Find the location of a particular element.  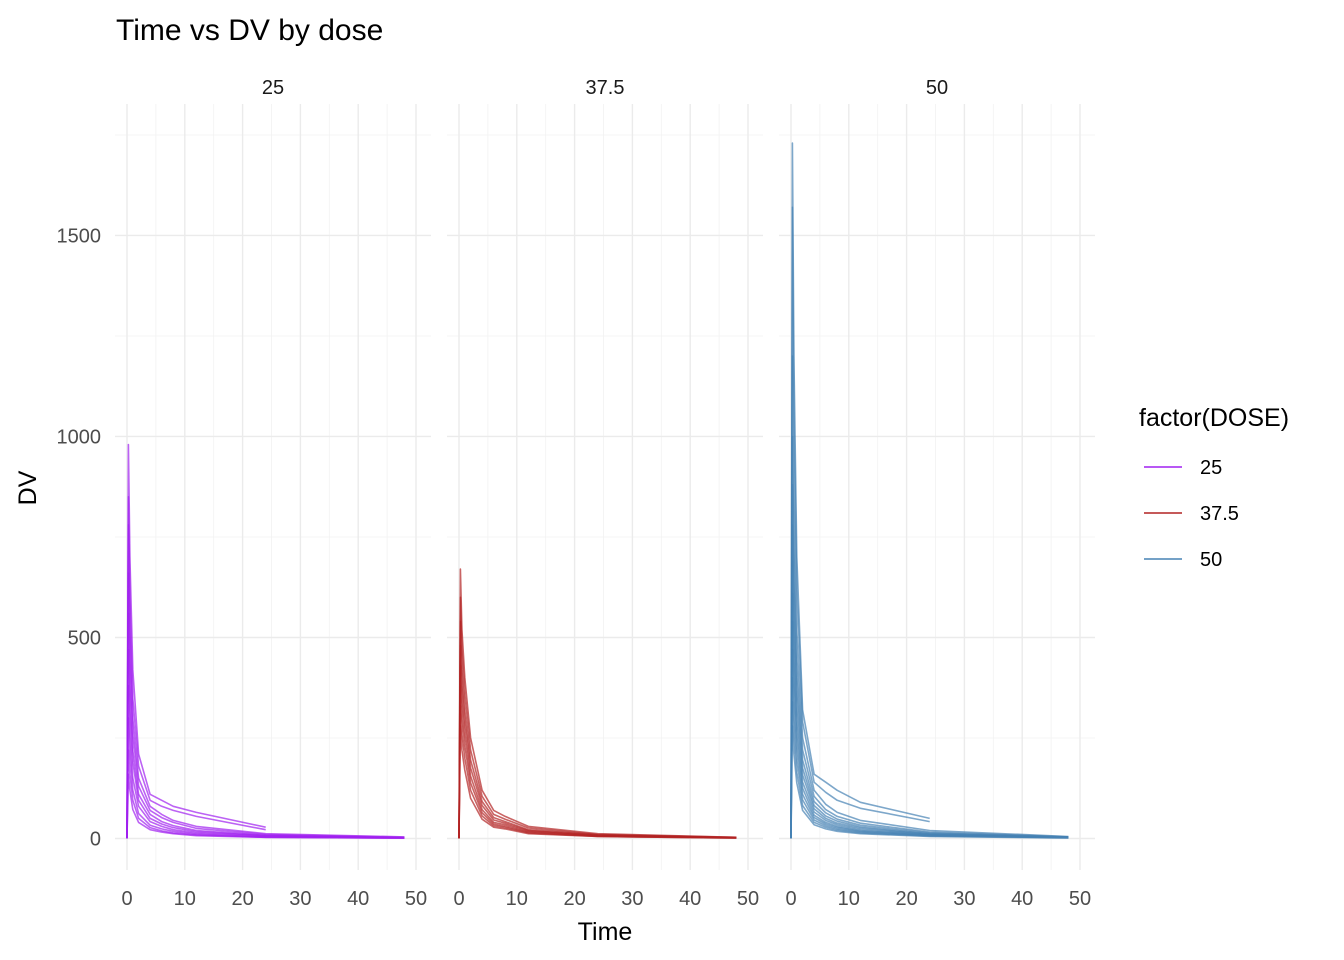

y-tick-label: 1500 is located at coordinates (79, 236).